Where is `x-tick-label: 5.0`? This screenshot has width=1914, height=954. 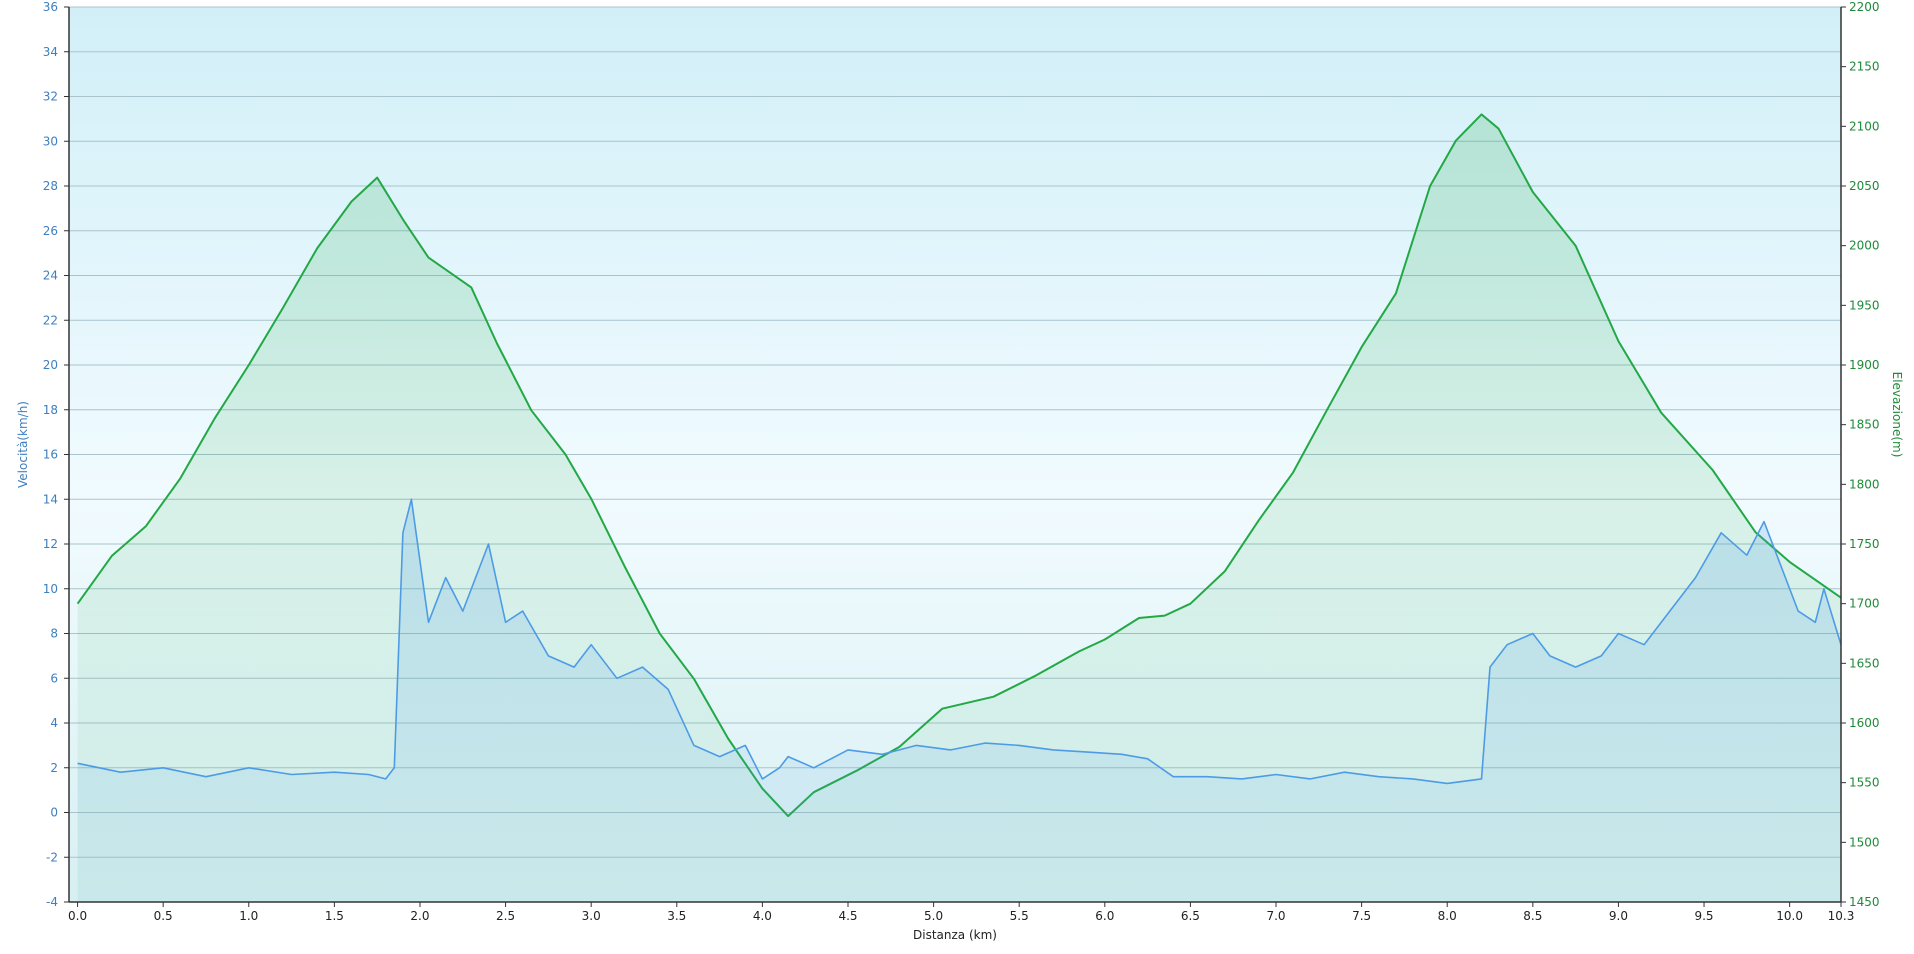
x-tick-label: 5.0 is located at coordinates (933, 916).